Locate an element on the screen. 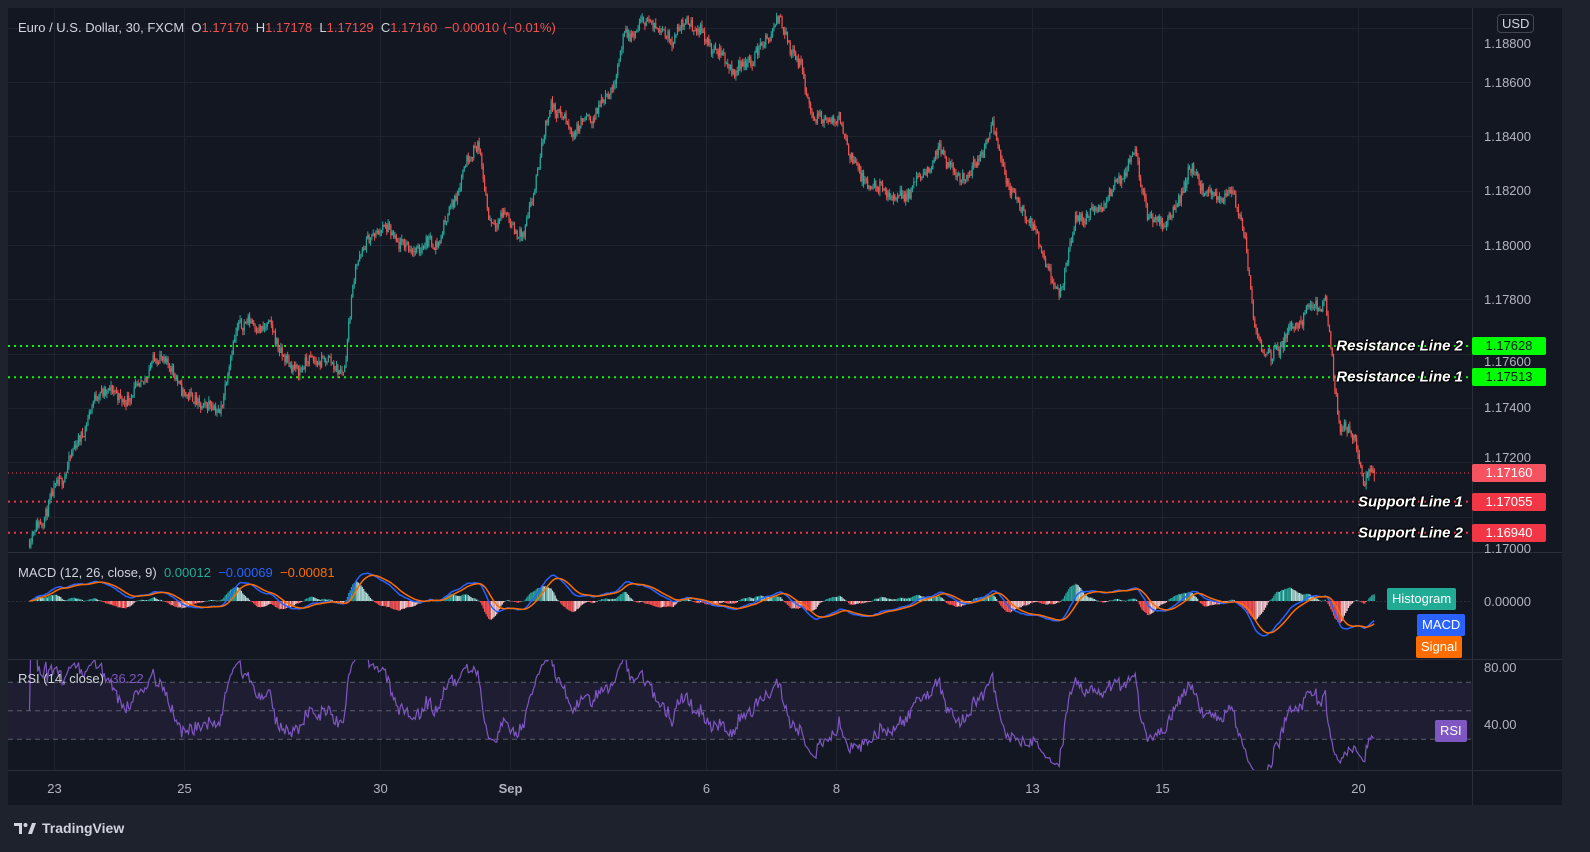 The width and height of the screenshot is (1590, 852). footer-brand: TradingView is located at coordinates (83, 828).